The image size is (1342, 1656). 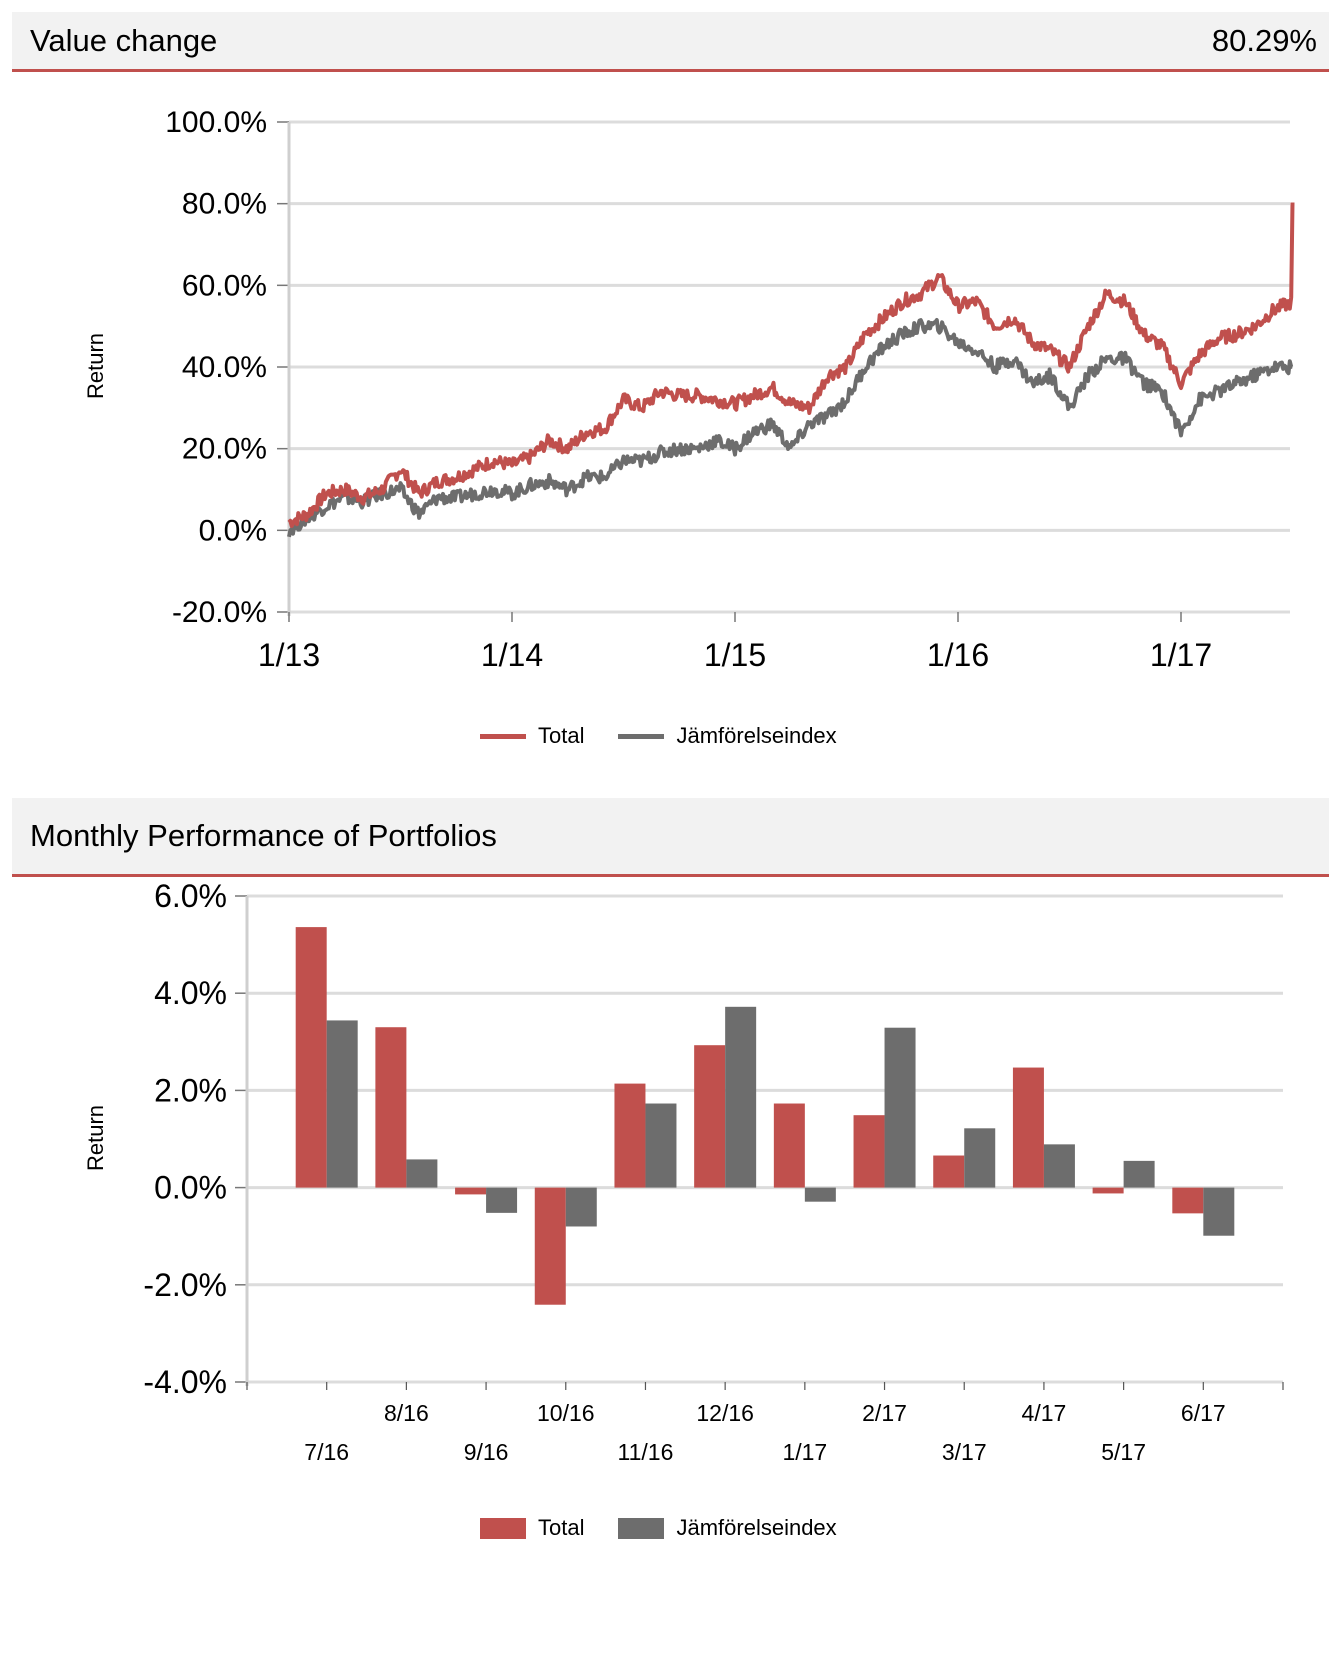 I want to click on y-tick-label: 100.0%, so click(x=216, y=122).